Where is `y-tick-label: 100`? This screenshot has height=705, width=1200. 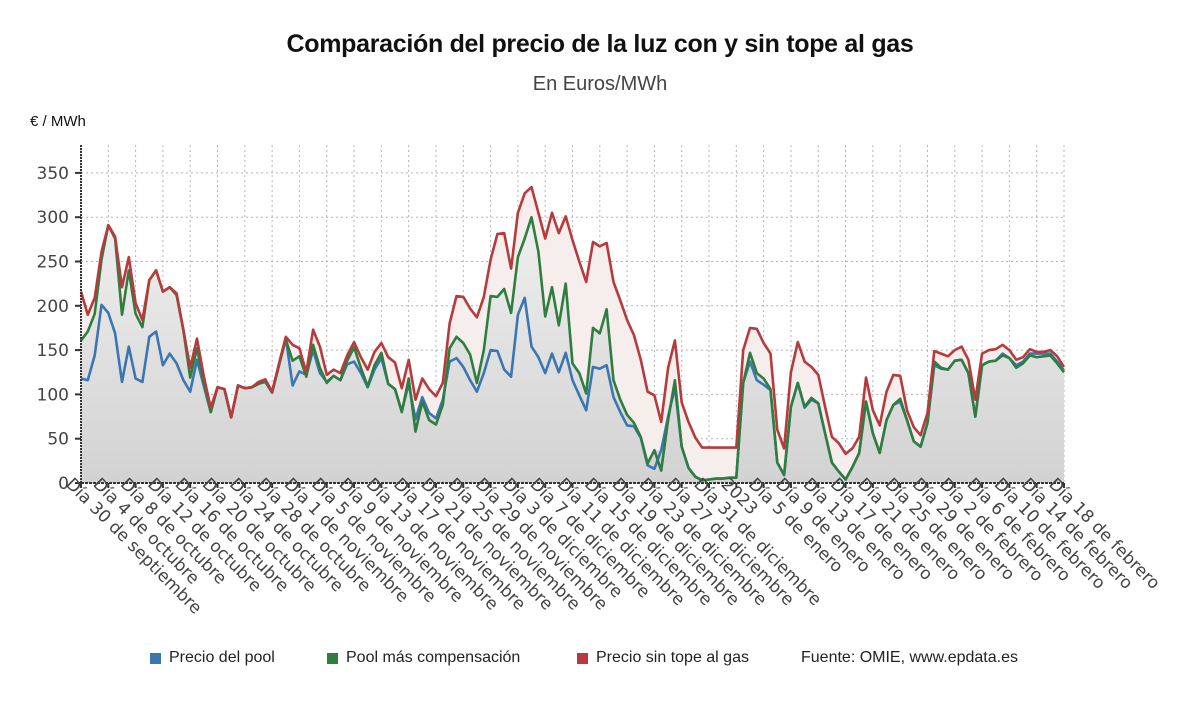
y-tick-label: 100 is located at coordinates (53, 395).